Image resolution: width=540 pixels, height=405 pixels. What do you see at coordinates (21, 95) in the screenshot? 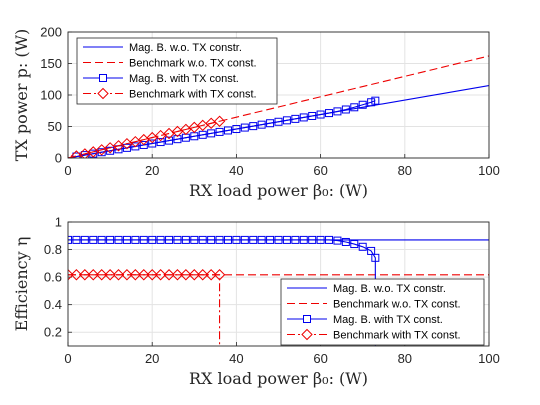
I see `y-axis-label: TX power p: (W)` at bounding box center [21, 95].